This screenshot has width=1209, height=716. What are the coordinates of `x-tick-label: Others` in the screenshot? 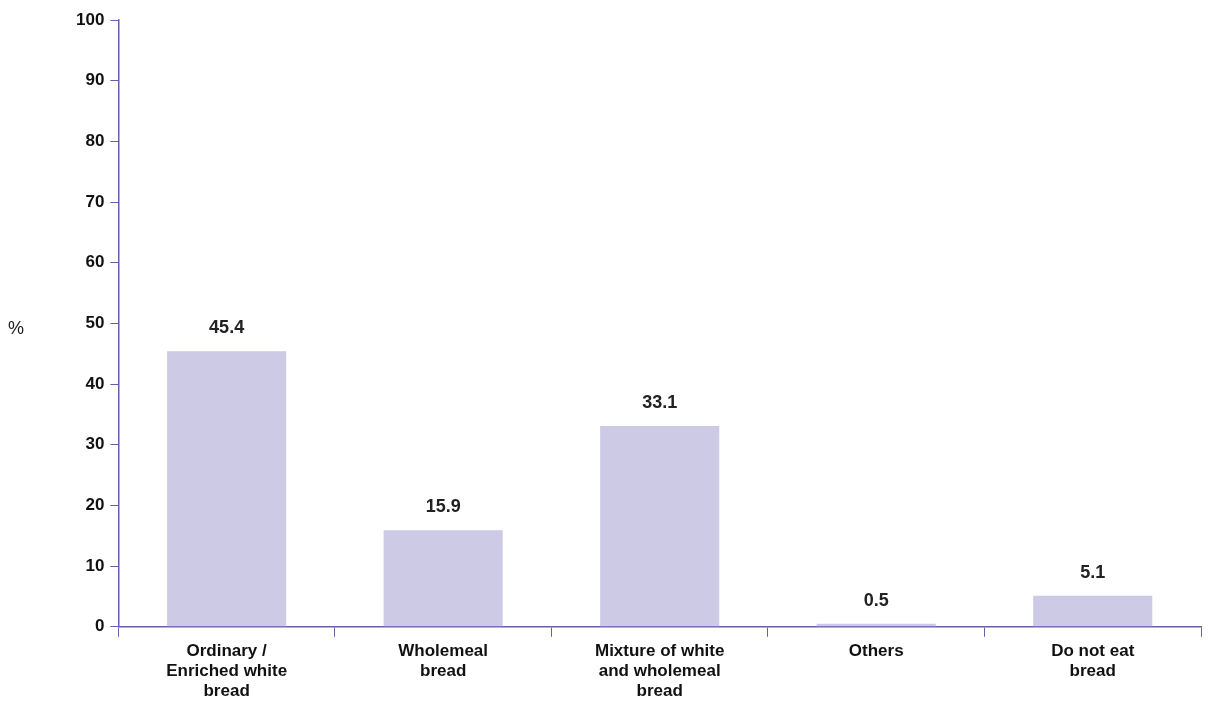 It's located at (876, 650).